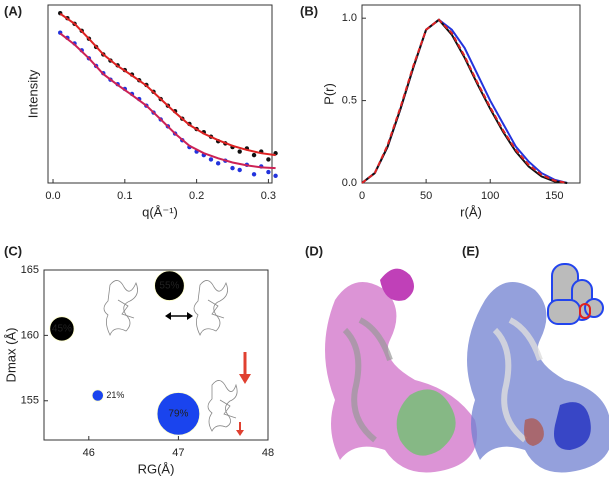  What do you see at coordinates (115, 395) in the screenshot?
I see `bubble-label: 21%` at bounding box center [115, 395].